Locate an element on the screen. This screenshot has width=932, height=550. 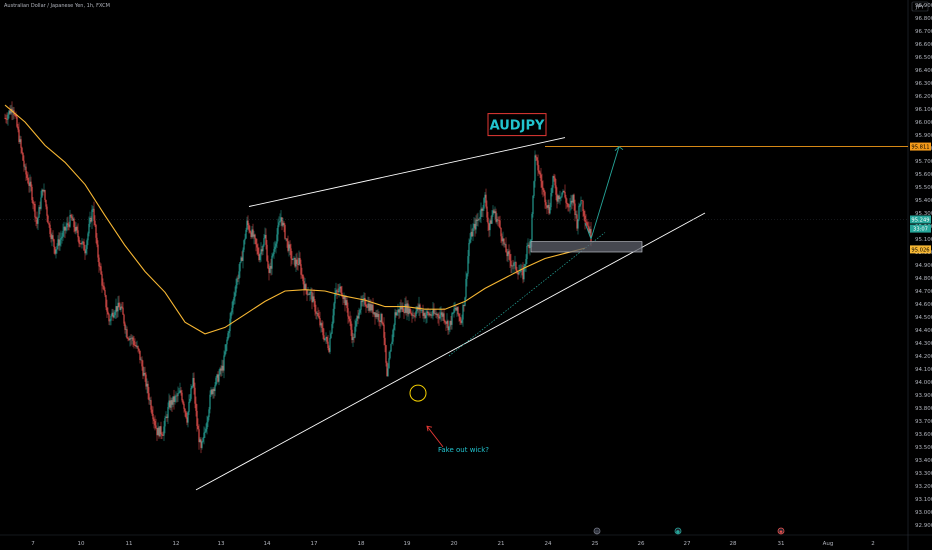
wick-marker-circle is located at coordinates (418, 393).